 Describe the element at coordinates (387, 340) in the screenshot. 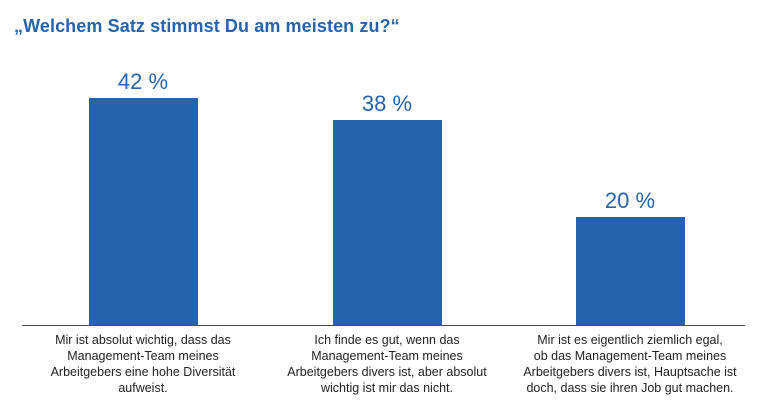

I see `category-label-line: Ich finde es gut, wenn das` at that location.